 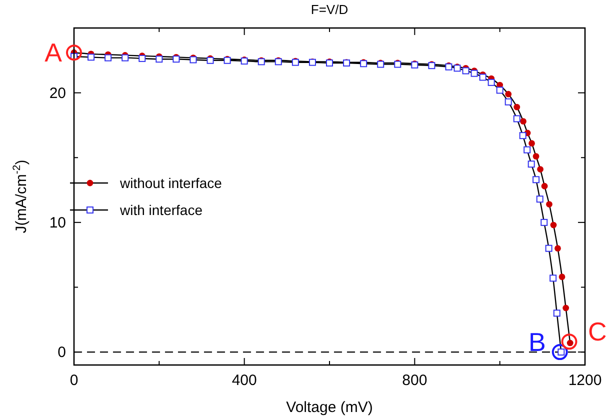 What do you see at coordinates (170, 183) in the screenshot?
I see `legend-label: without interface` at bounding box center [170, 183].